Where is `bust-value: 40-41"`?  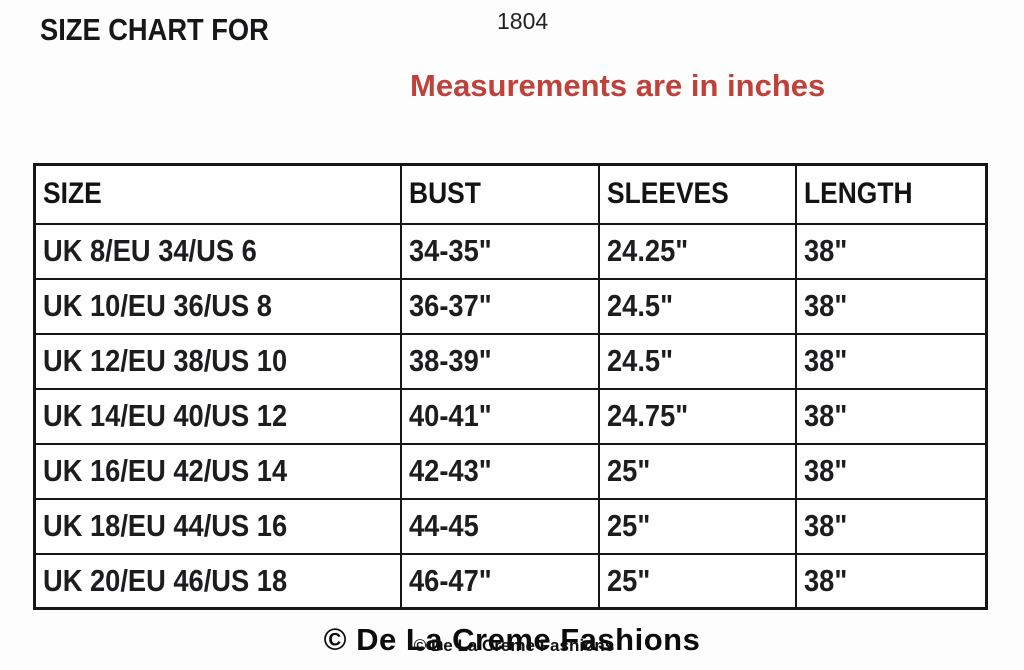 bust-value: 40-41" is located at coordinates (450, 415).